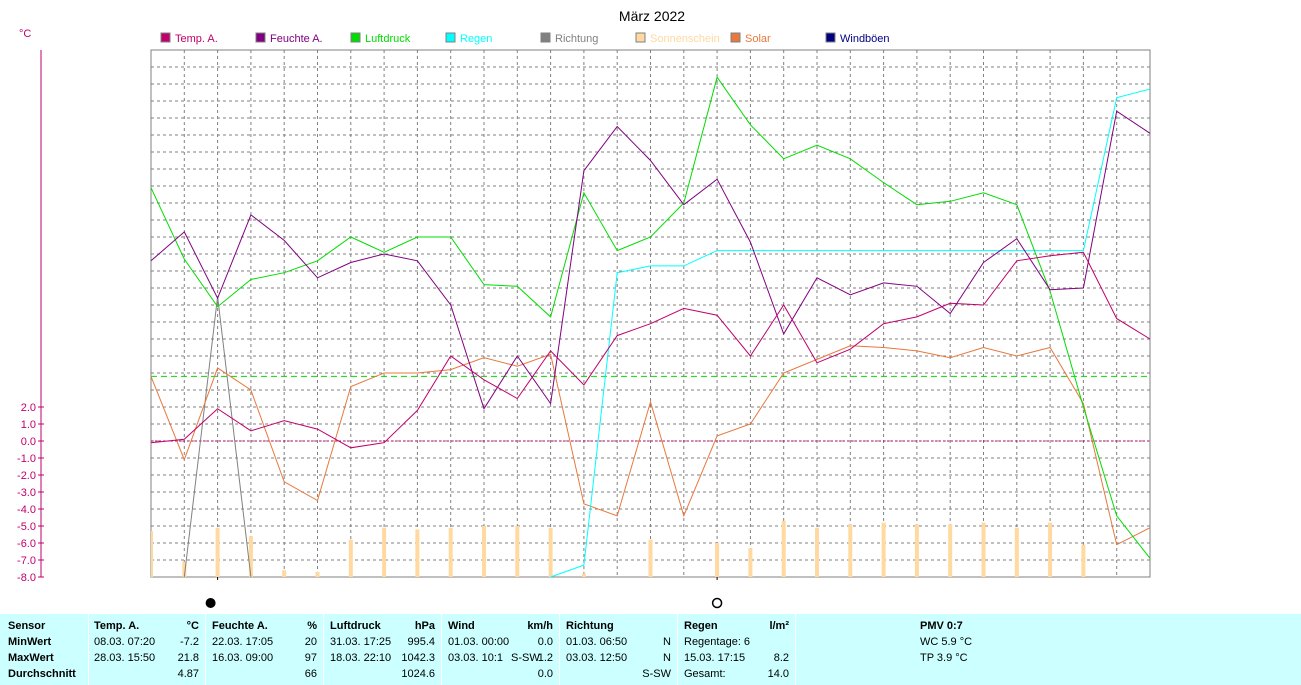  What do you see at coordinates (312, 626) in the screenshot?
I see `humidity-unit: %` at bounding box center [312, 626].